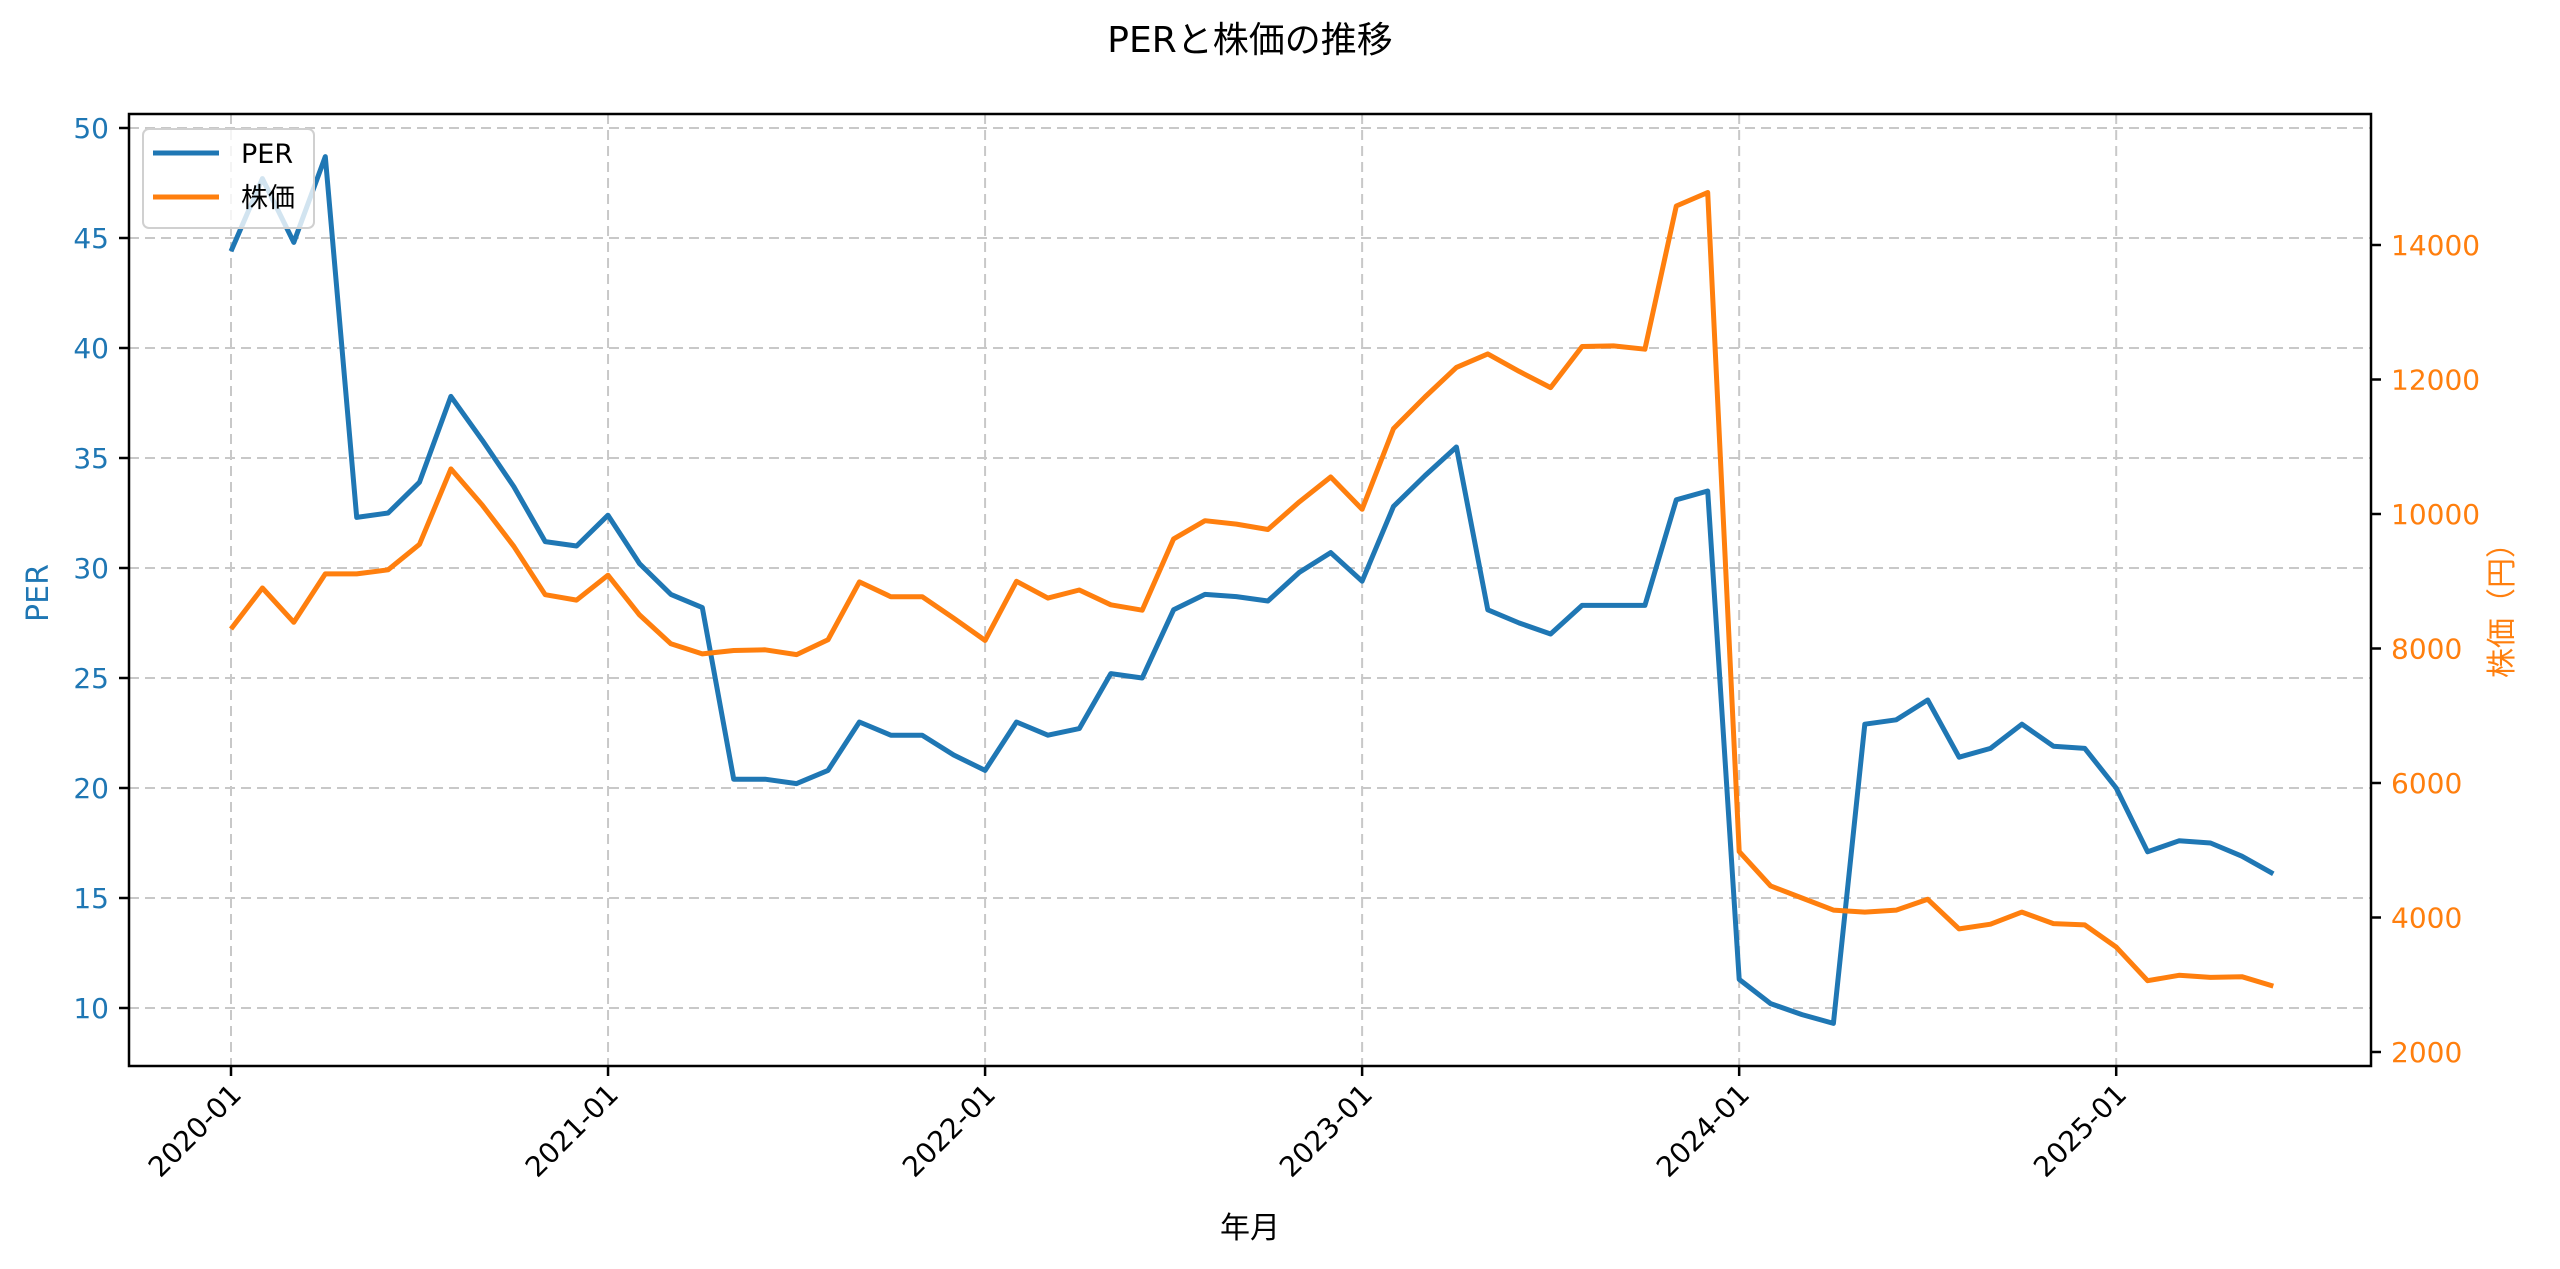 The width and height of the screenshot is (2560, 1269). What do you see at coordinates (268, 198) in the screenshot?
I see `legend-label-price: 株価` at bounding box center [268, 198].